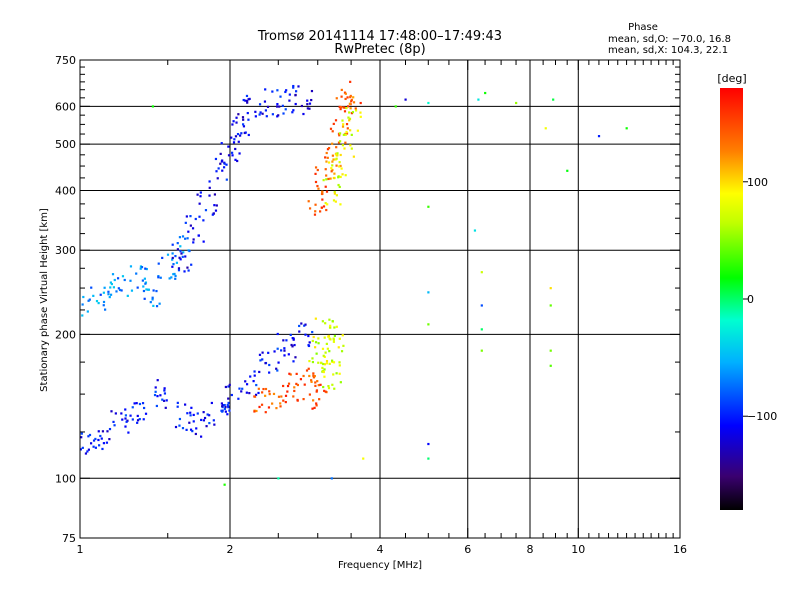 This screenshot has width=800, height=600. What do you see at coordinates (380, 549) in the screenshot?
I see `x-tick-label: 4` at bounding box center [380, 549].